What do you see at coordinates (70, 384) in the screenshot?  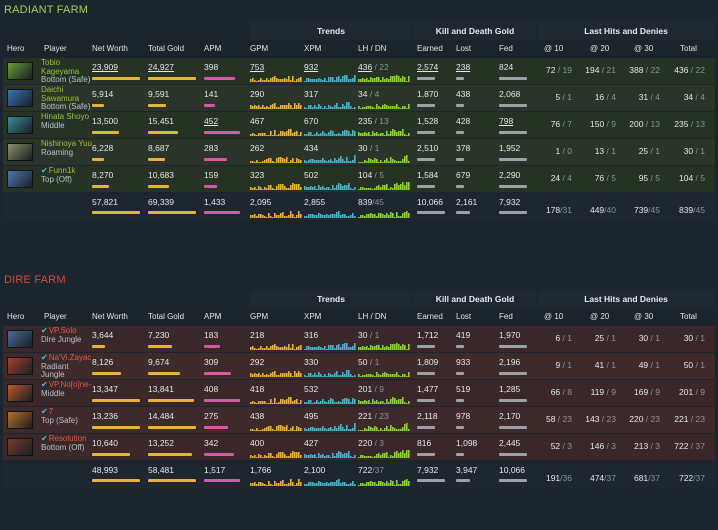 I see `player-name: VP.No[o]ne-` at bounding box center [70, 384].